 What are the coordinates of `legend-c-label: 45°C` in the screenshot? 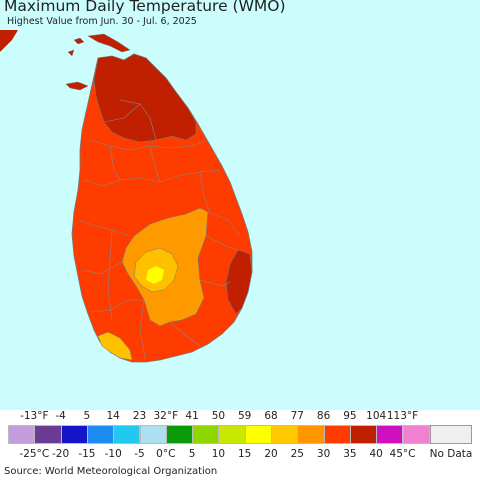 It's located at (402, 454).